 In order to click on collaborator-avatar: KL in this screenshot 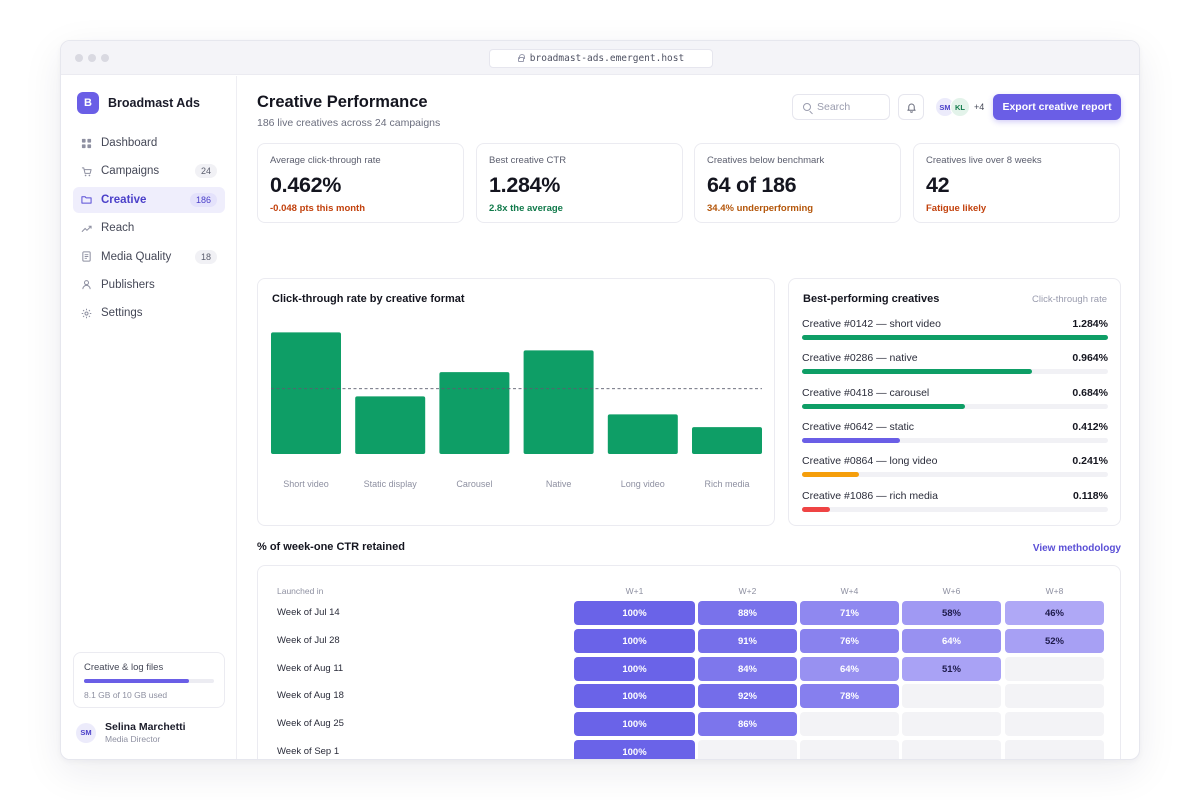, I will do `click(960, 107)`.